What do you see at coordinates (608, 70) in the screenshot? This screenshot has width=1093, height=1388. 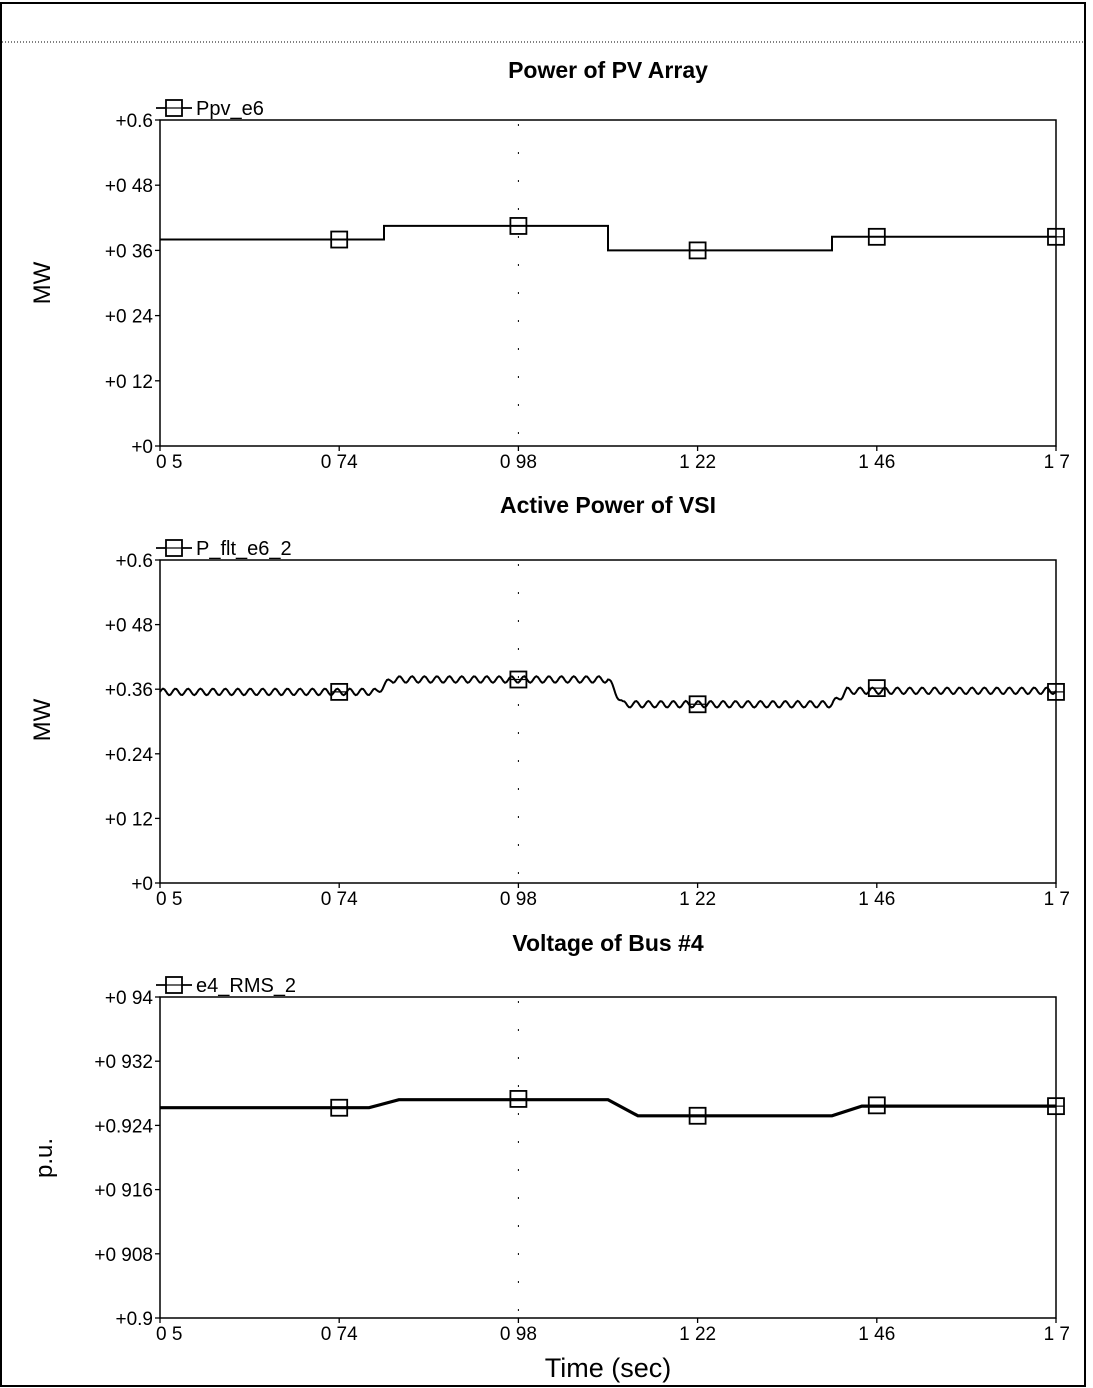 I see `chart-title: Power of PV Array` at bounding box center [608, 70].